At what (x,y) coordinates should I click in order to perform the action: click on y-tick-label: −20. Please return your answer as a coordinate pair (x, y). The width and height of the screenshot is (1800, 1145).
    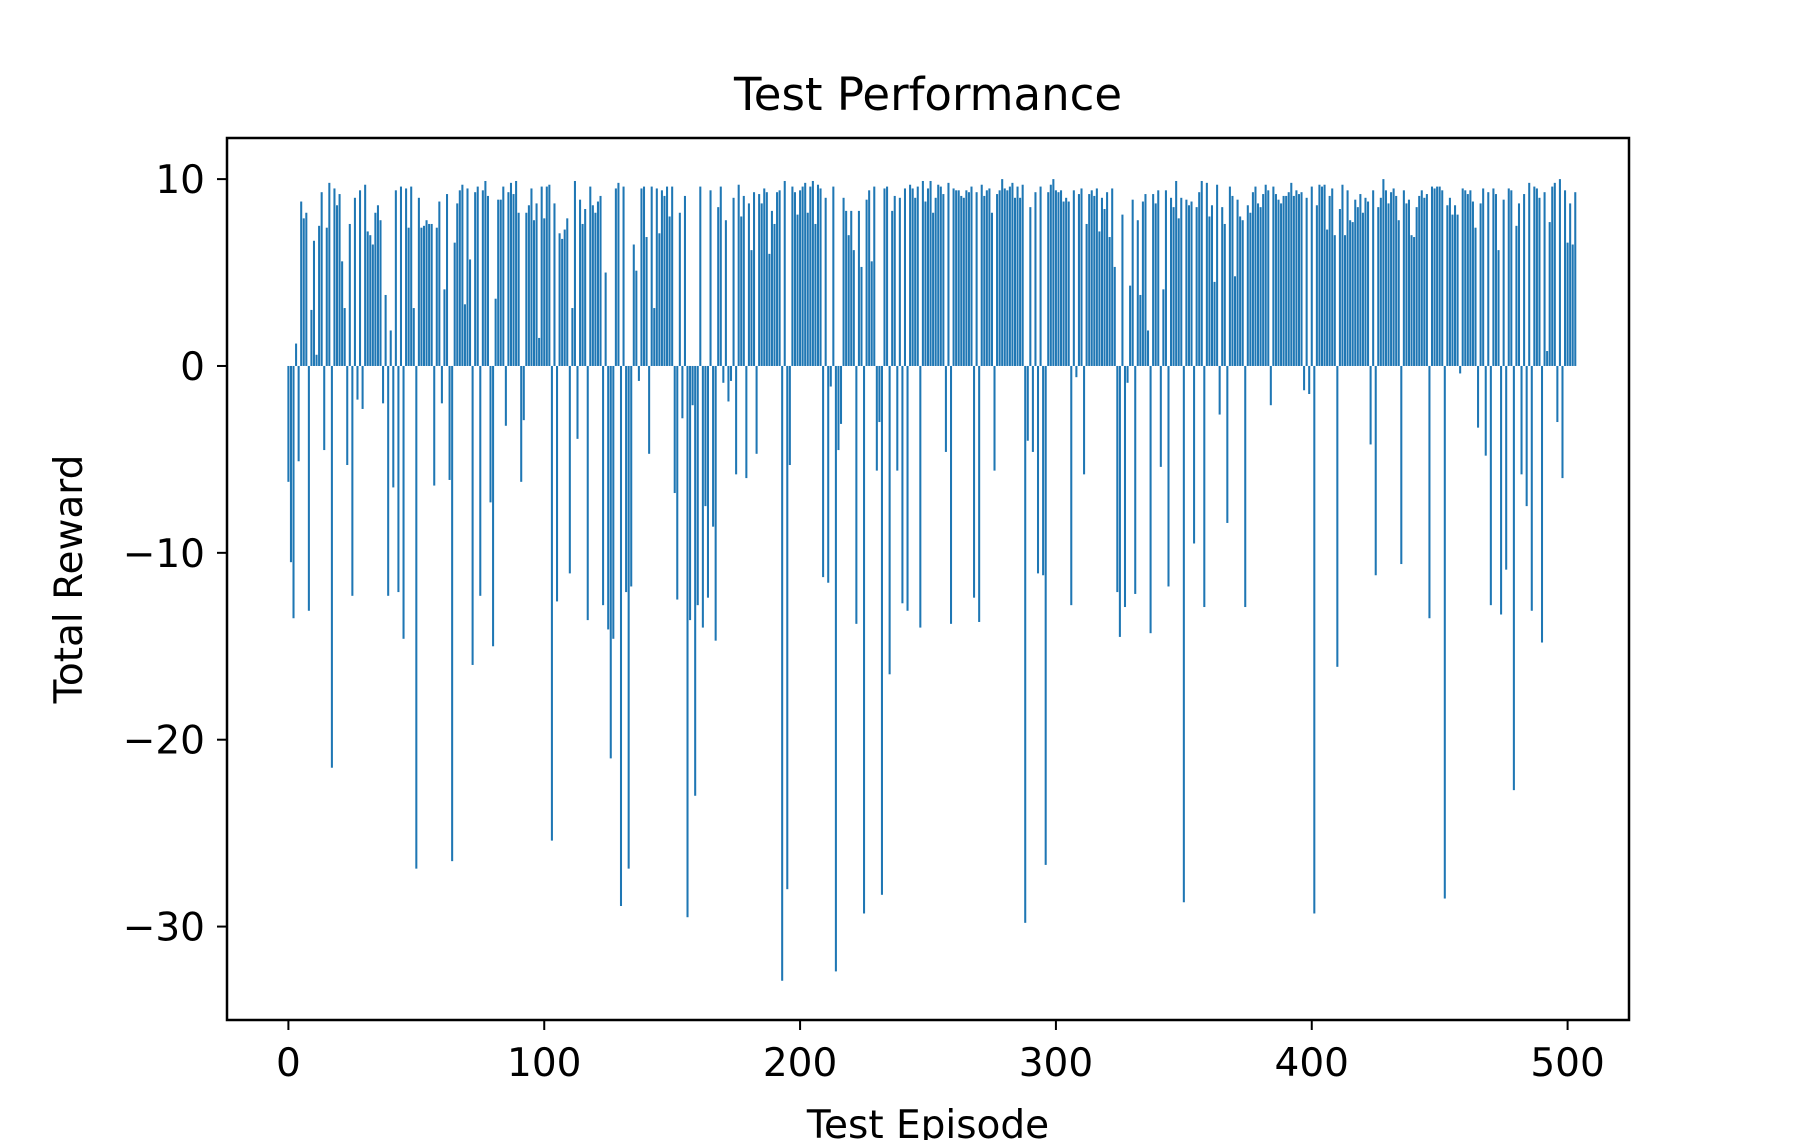
    Looking at the image, I should click on (164, 741).